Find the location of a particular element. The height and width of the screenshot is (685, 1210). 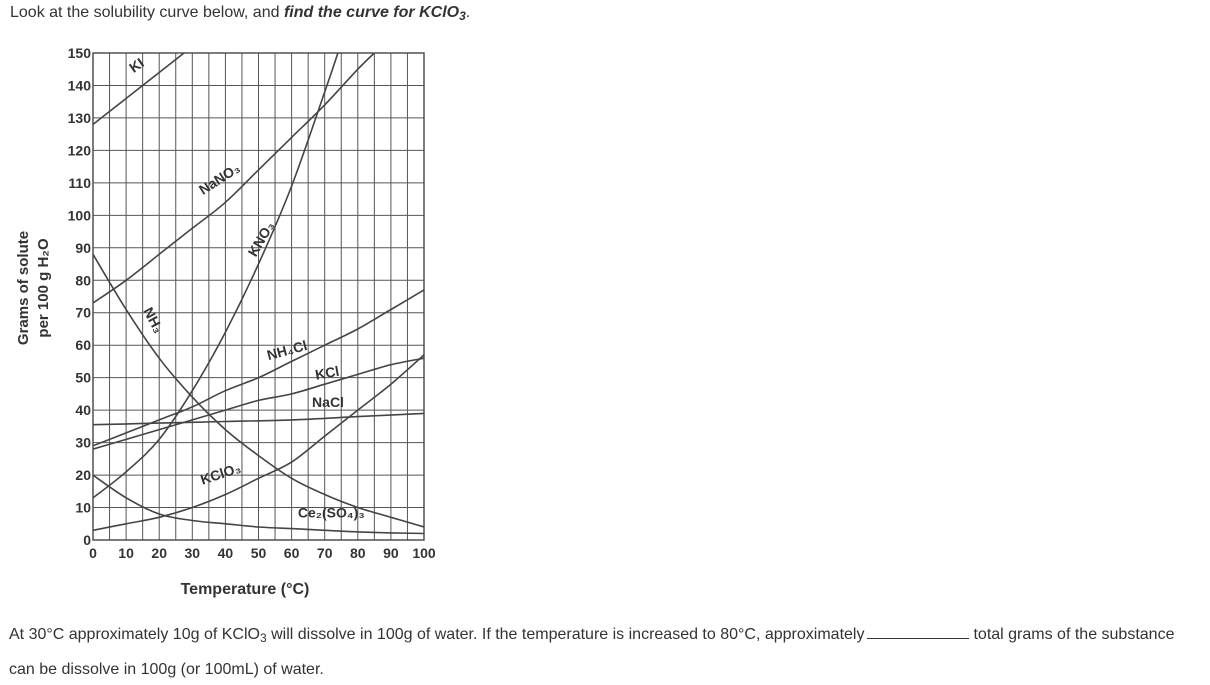

y-tick-label: 140 is located at coordinates (80, 85).